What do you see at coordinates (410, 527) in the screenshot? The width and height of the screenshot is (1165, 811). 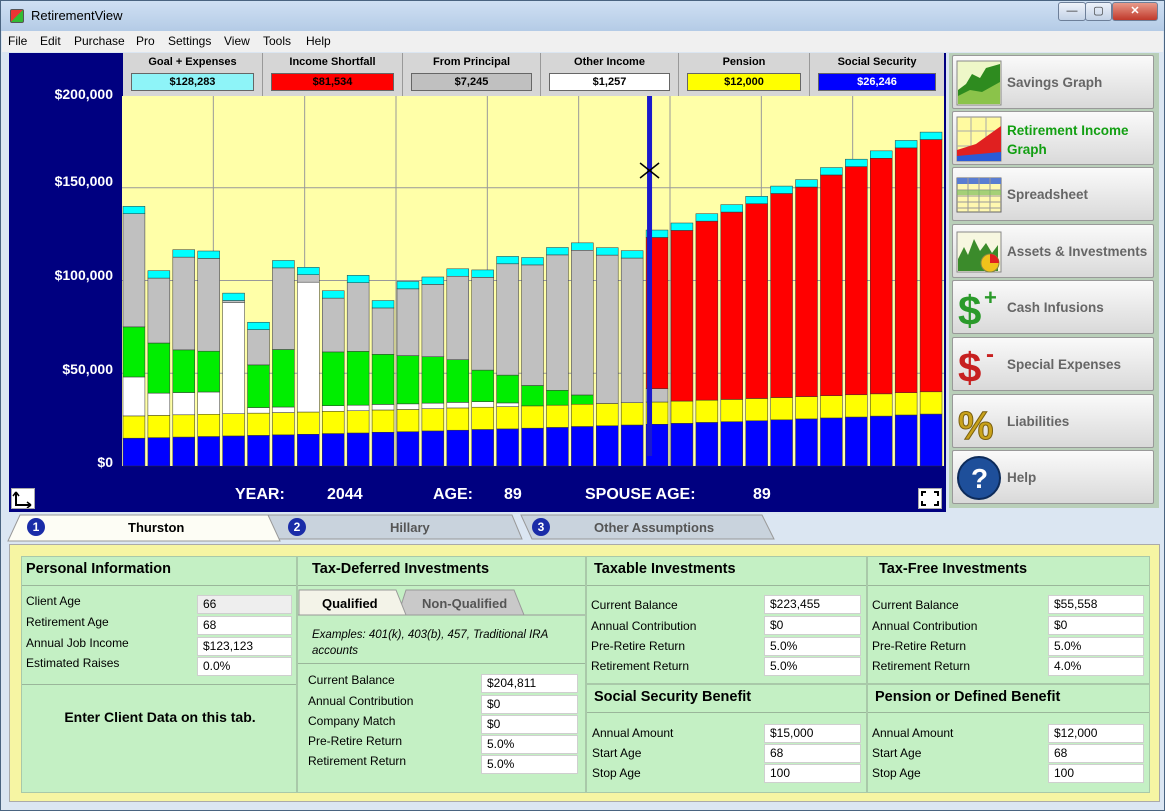 I see `tab-label: Hillary` at bounding box center [410, 527].